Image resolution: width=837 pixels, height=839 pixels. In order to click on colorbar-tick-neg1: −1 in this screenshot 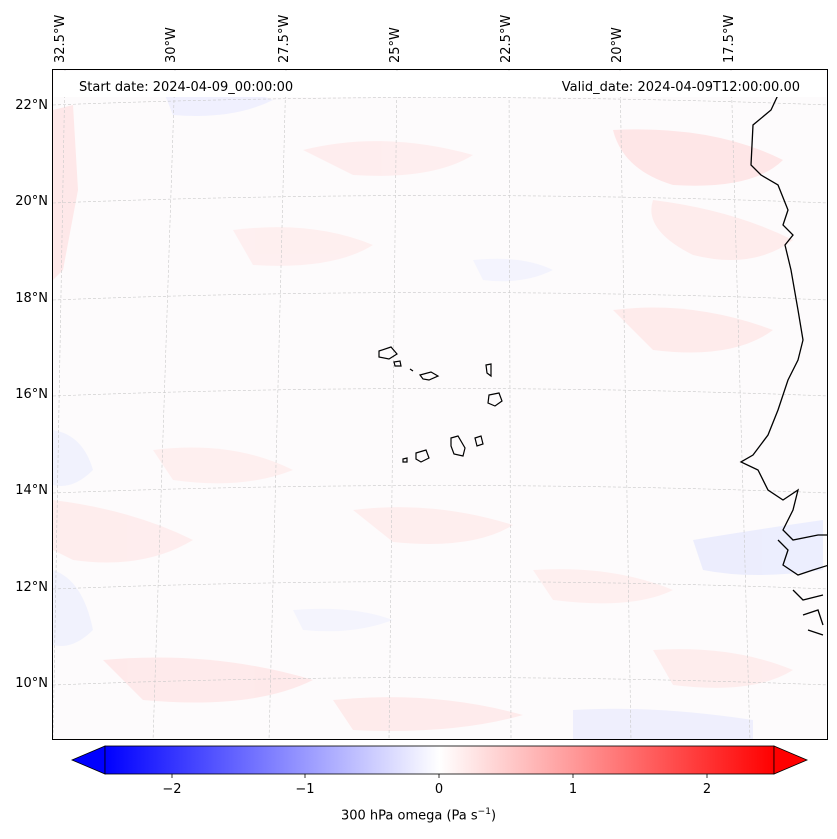, I will do `click(305, 789)`.